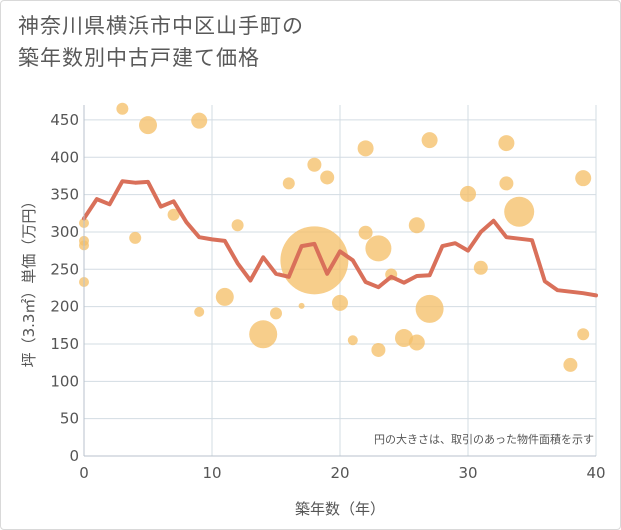 The height and width of the screenshot is (530, 621). I want to click on y-tick-label: 200, so click(64, 307).